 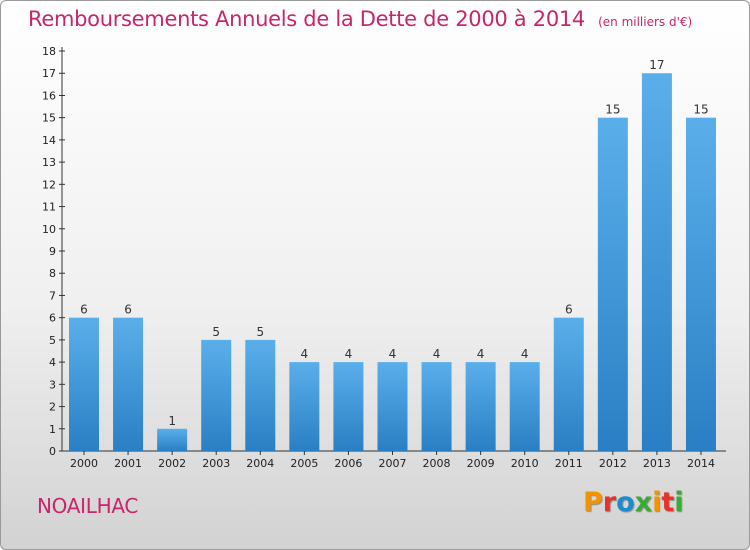 What do you see at coordinates (49, 73) in the screenshot?
I see `y-tick-label: 17` at bounding box center [49, 73].